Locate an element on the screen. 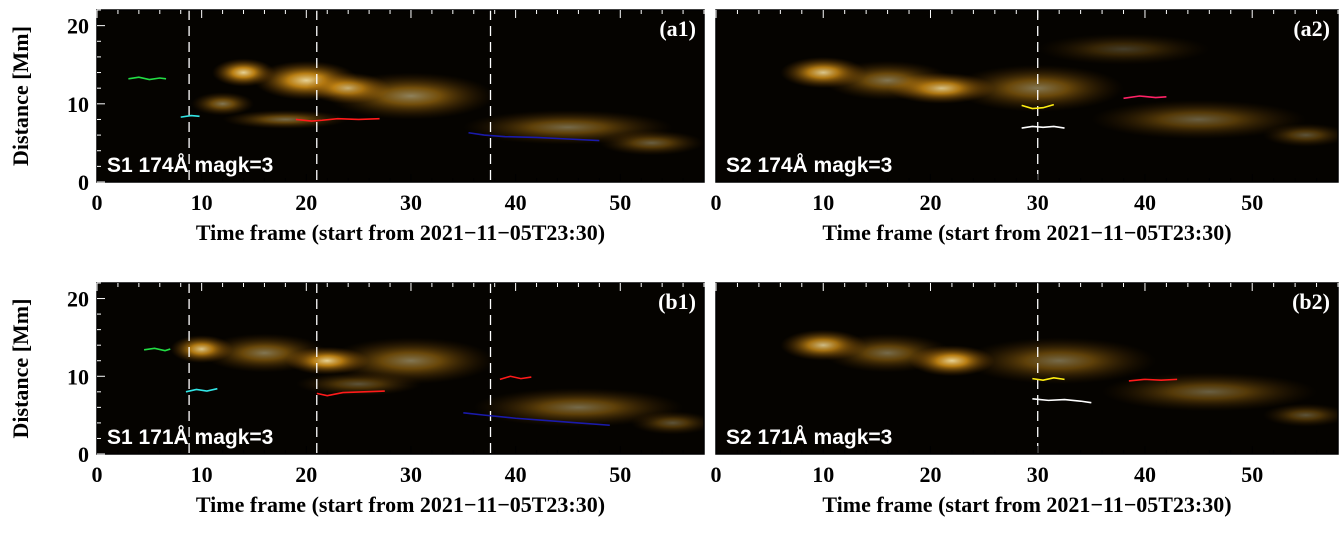 The width and height of the screenshot is (1344, 539). panel-caption: S1 171Å magk=3 is located at coordinates (190, 437).